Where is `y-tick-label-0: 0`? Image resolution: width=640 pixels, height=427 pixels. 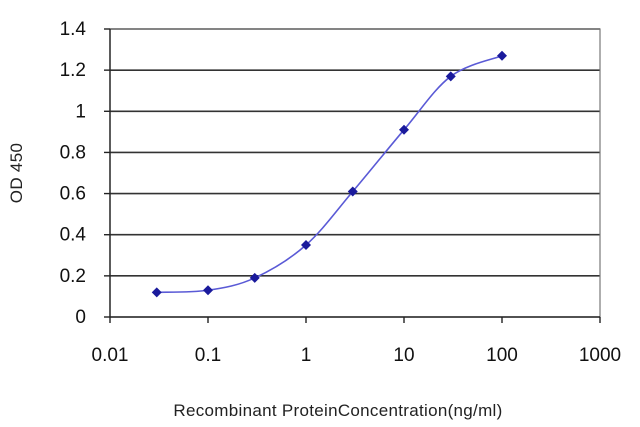
y-tick-label-0: 0 is located at coordinates (80, 317).